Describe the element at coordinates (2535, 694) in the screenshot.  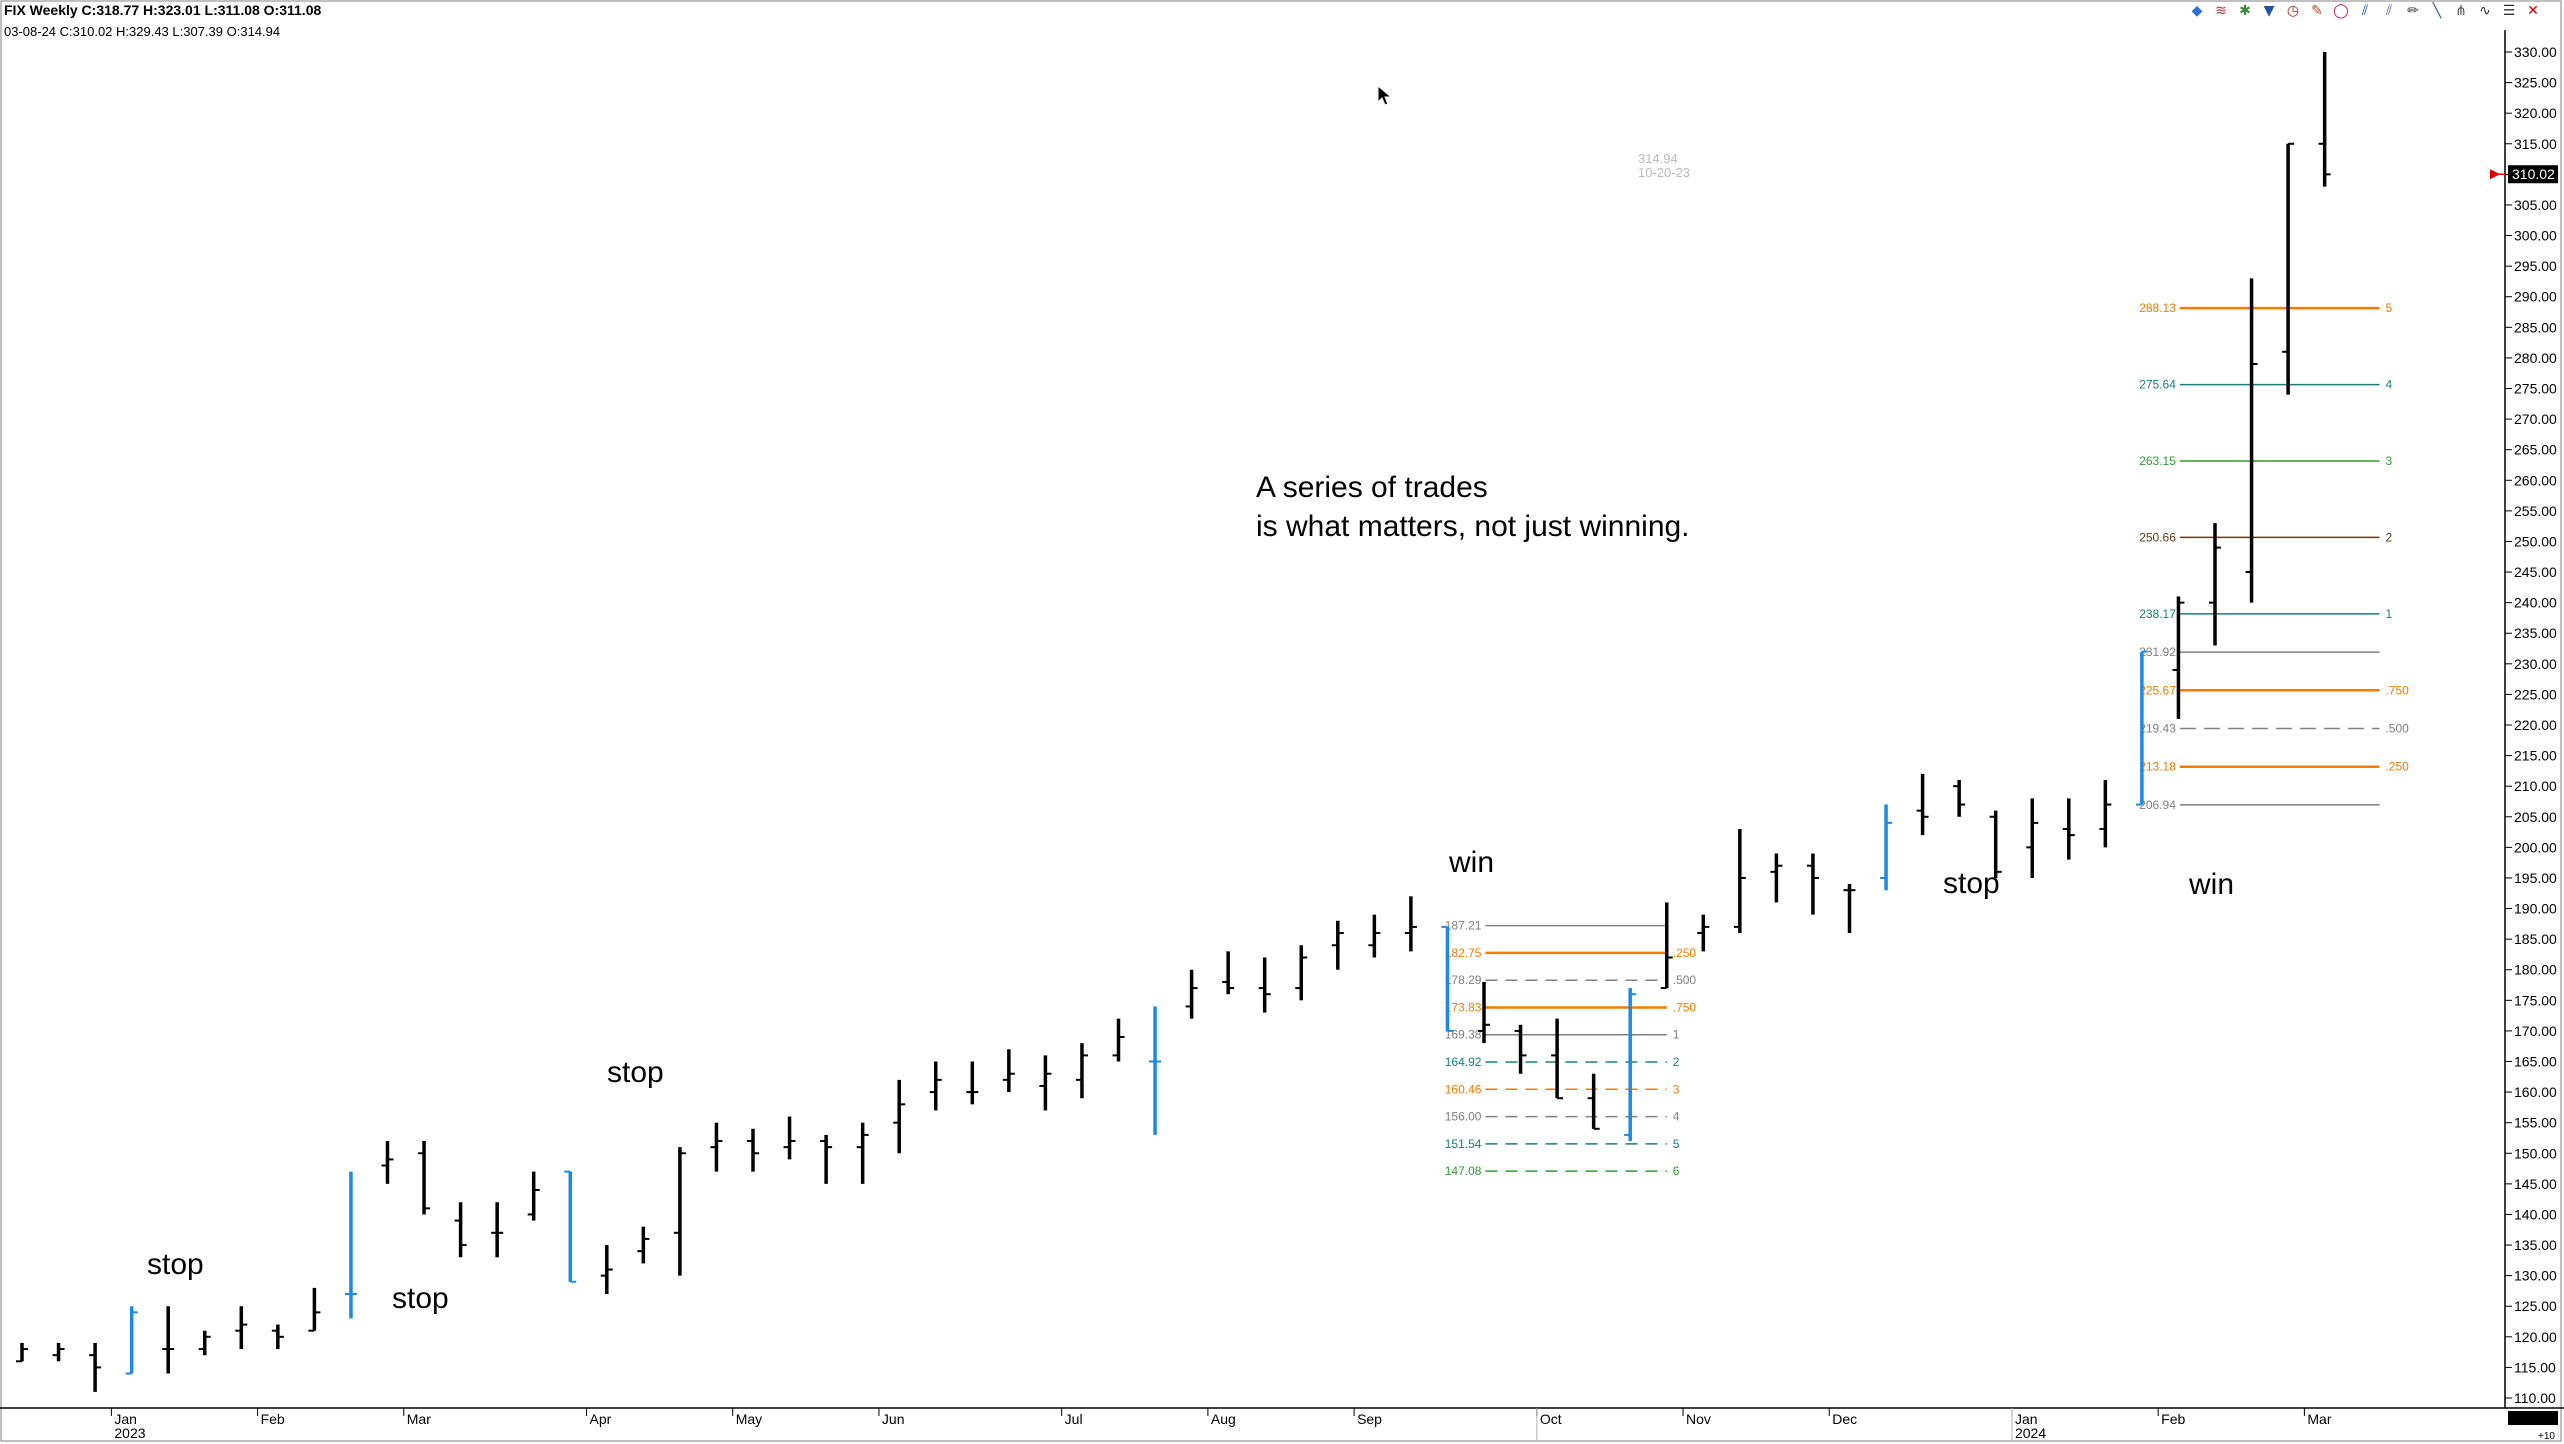
I see `y-tick-label: 225.00` at that location.